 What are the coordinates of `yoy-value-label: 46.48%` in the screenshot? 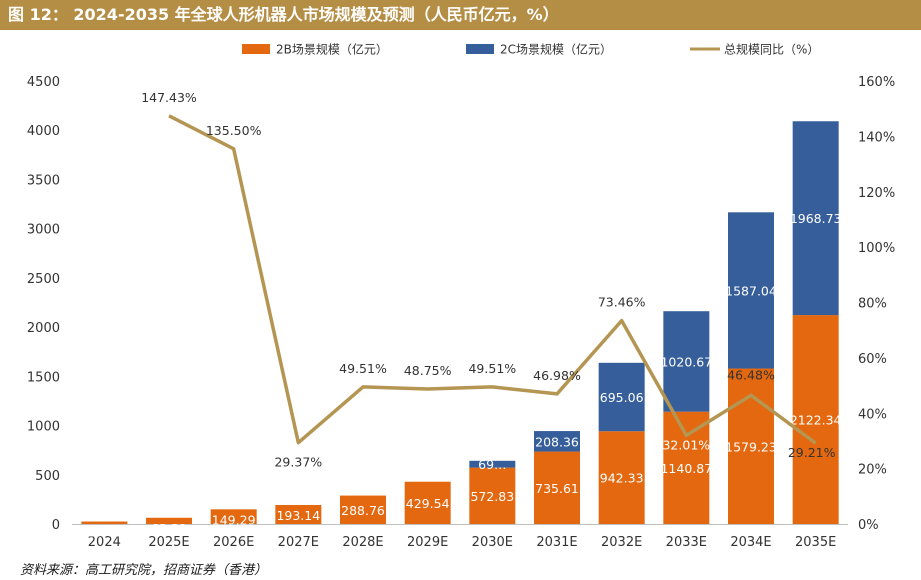 It's located at (751, 374).